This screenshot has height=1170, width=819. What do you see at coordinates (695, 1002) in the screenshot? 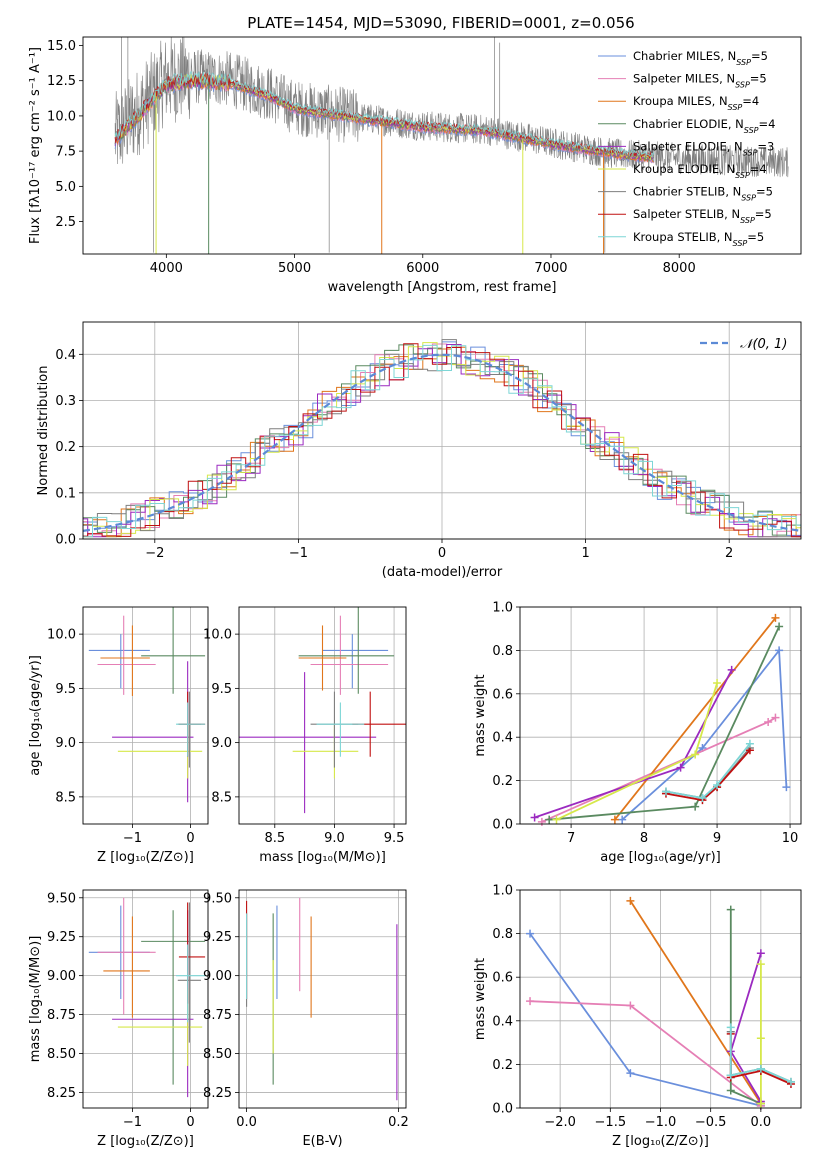
I see `weight_vs_Z-series-line` at bounding box center [695, 1002].